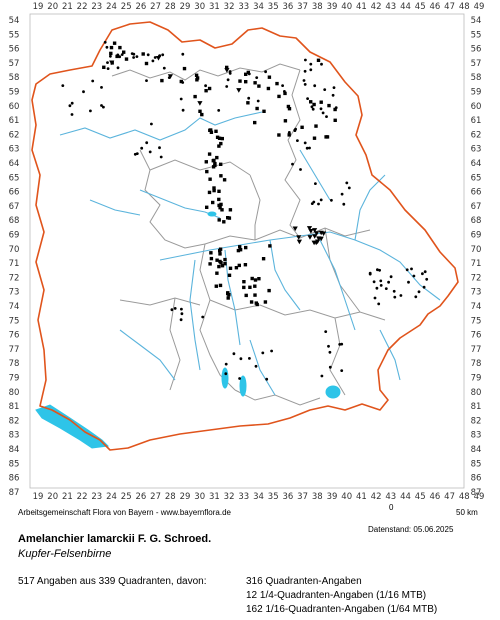 Image resolution: width=500 pixels, height=620 pixels. I want to click on x-tick-label: 42, so click(376, 7).